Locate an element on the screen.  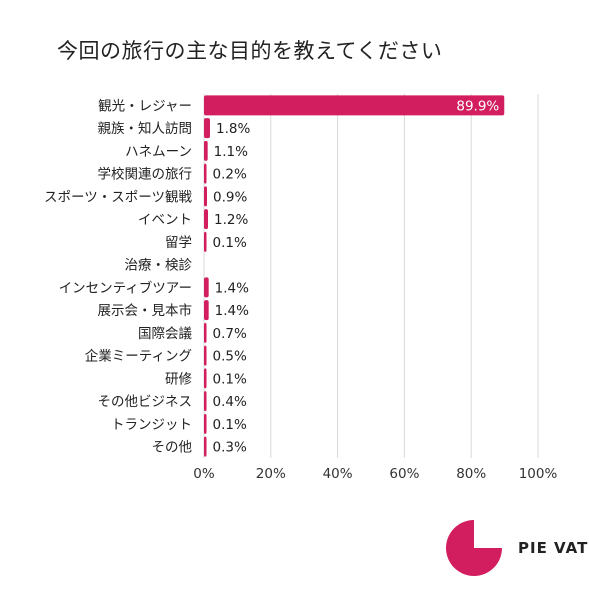
category-label: 学校関連の旅行 is located at coordinates (145, 174).